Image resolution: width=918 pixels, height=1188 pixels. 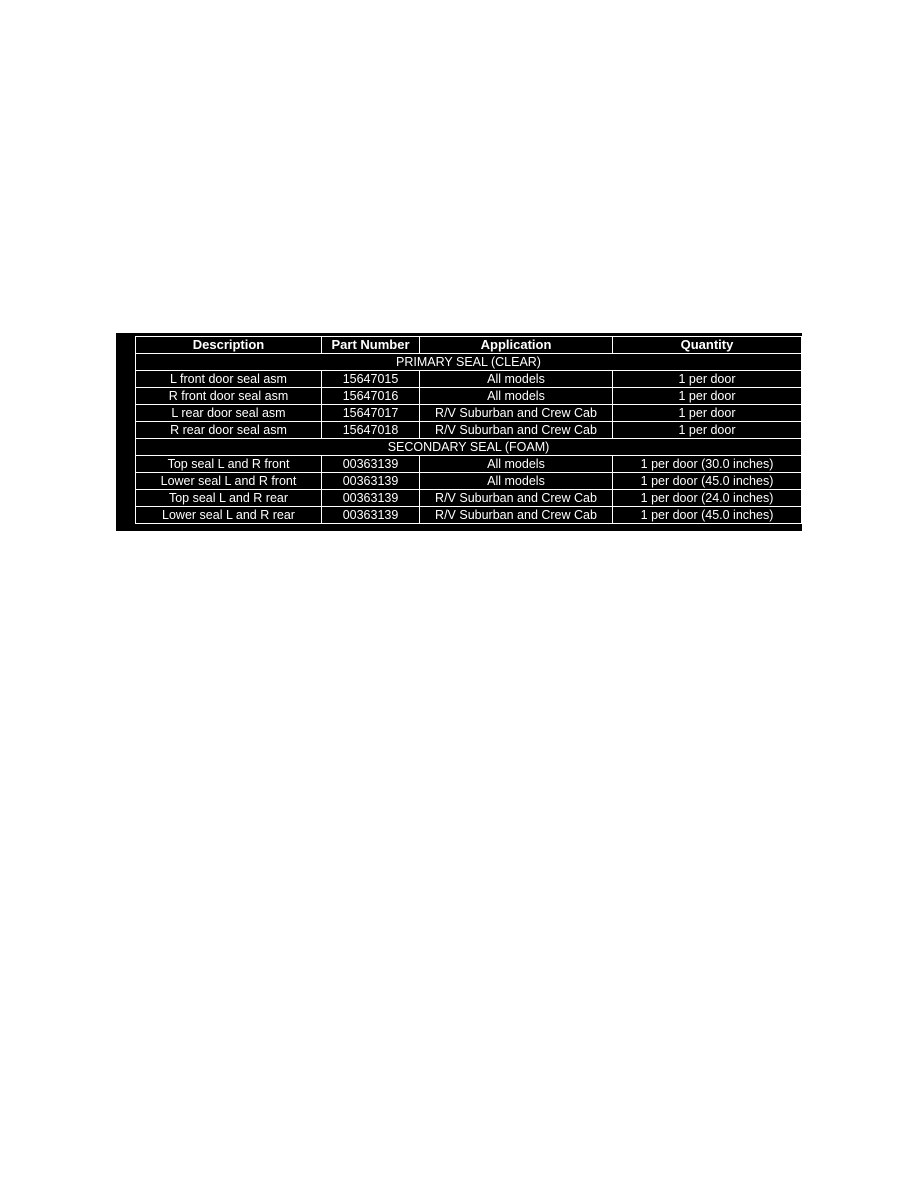 What do you see at coordinates (228, 498) in the screenshot?
I see `cell-description: Top seal L and R rear` at bounding box center [228, 498].